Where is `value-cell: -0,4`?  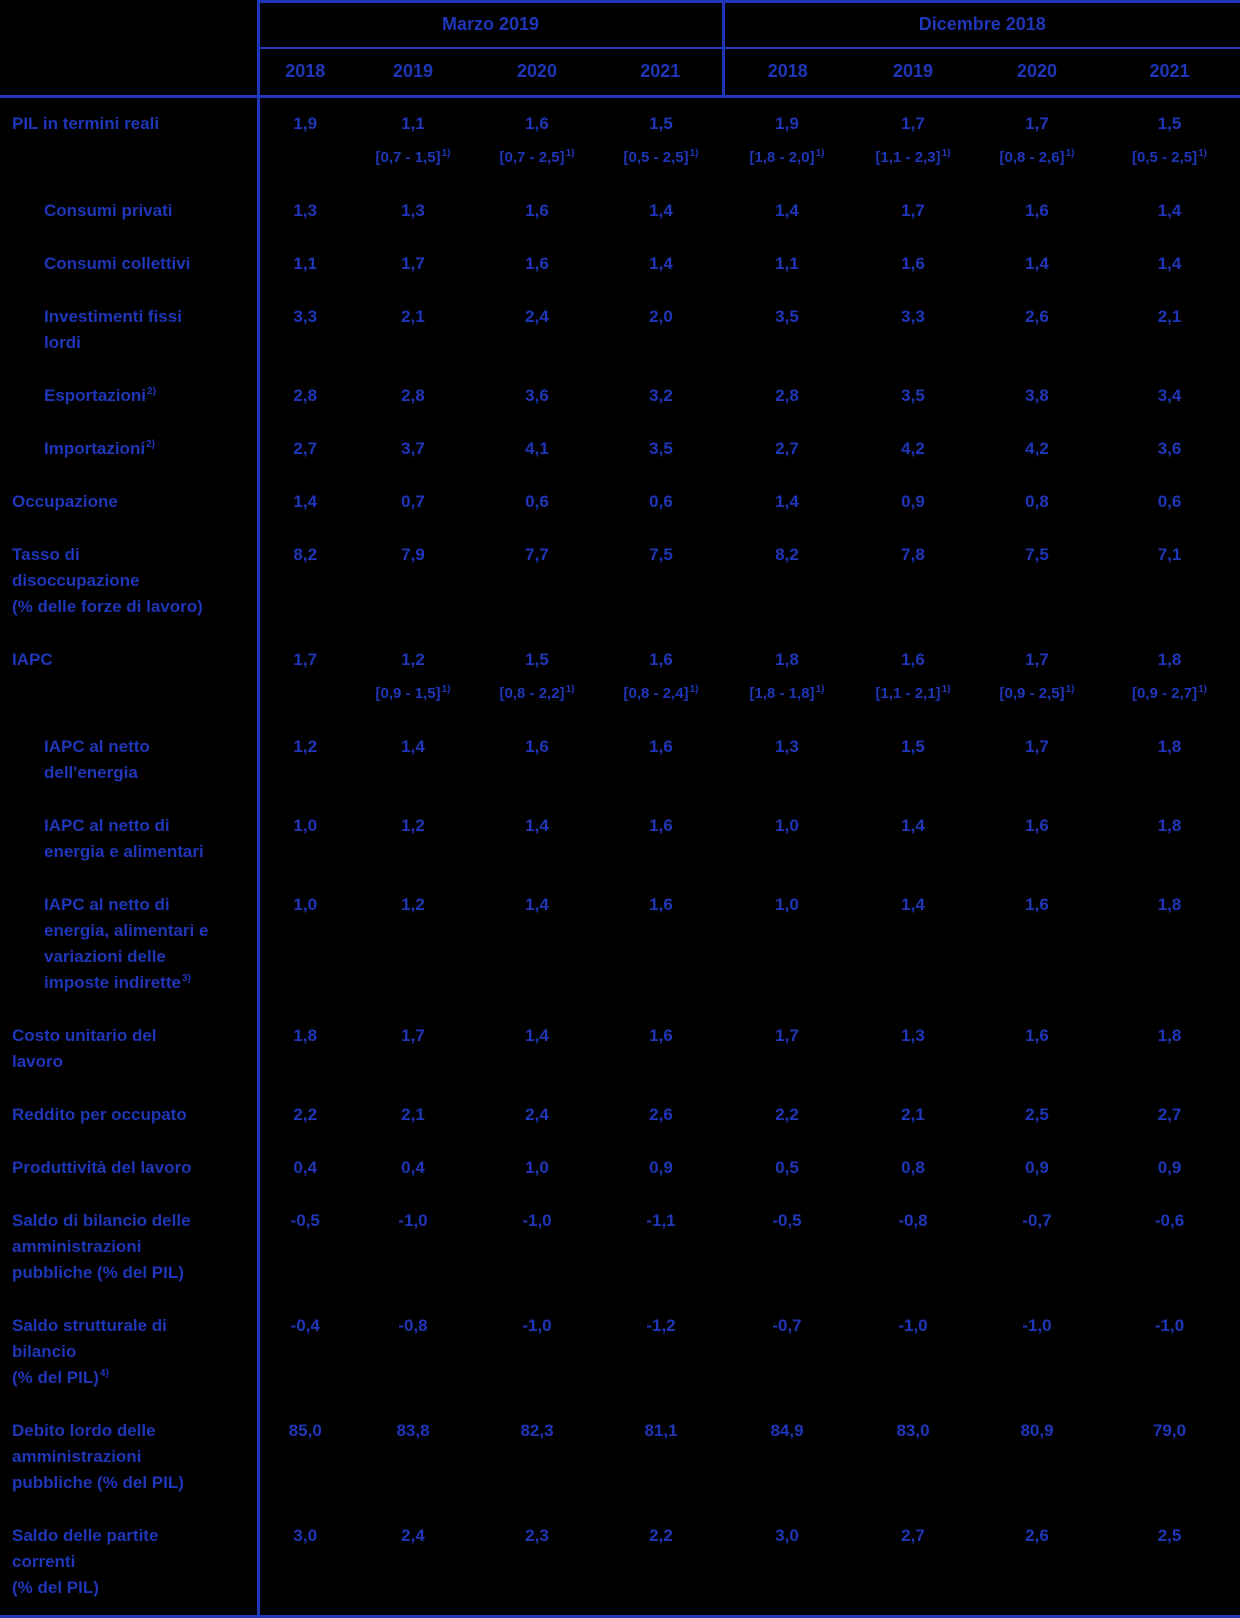 value-cell: -0,4 is located at coordinates (305, 1325).